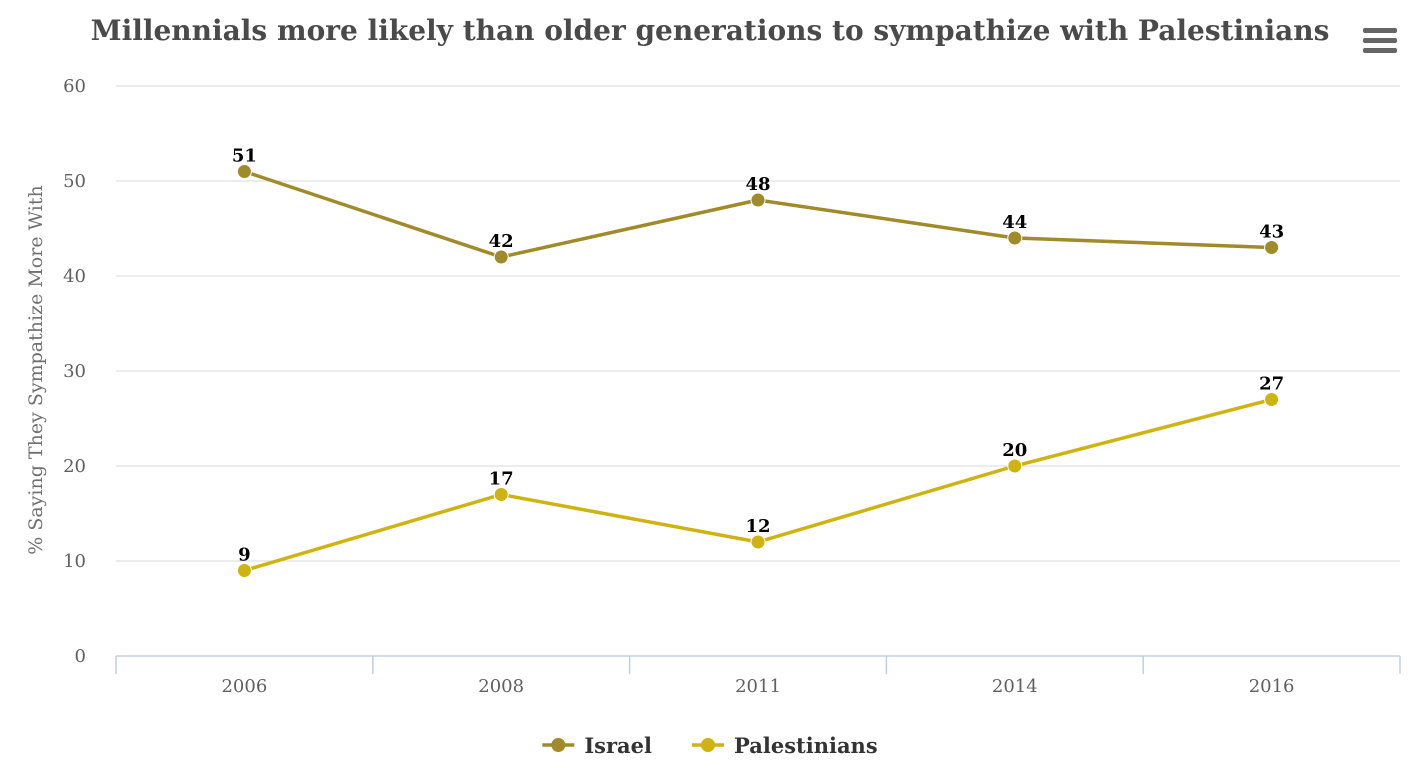 This screenshot has height=768, width=1420. Describe the element at coordinates (74, 466) in the screenshot. I see `y-tick-label: 20` at that location.